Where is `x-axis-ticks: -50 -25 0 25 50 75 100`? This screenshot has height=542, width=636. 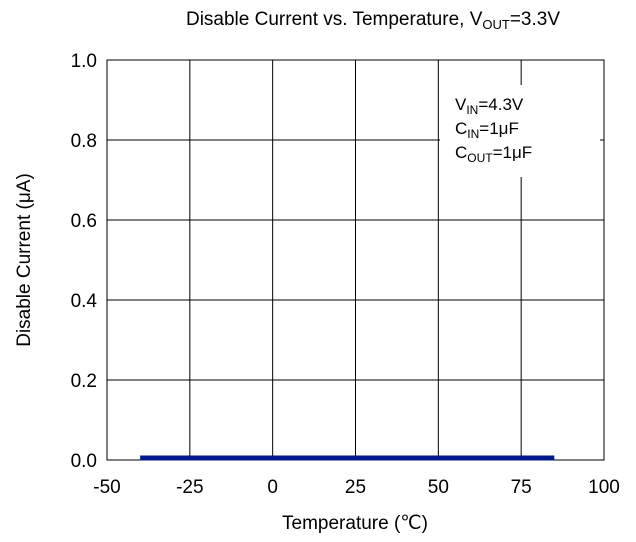 x-axis-ticks: -50 -25 0 25 50 75 100 is located at coordinates (356, 487).